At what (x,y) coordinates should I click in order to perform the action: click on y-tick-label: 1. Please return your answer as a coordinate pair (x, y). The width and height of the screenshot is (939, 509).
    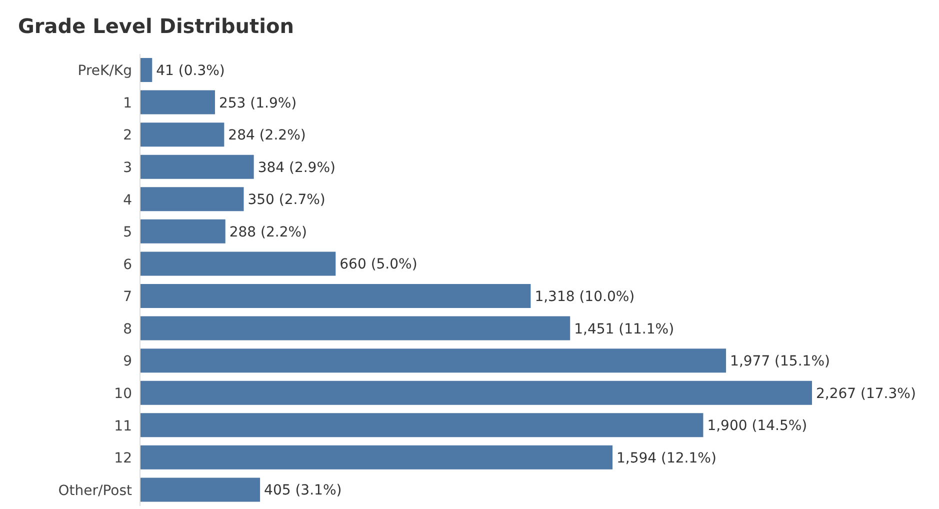
    Looking at the image, I should click on (127, 103).